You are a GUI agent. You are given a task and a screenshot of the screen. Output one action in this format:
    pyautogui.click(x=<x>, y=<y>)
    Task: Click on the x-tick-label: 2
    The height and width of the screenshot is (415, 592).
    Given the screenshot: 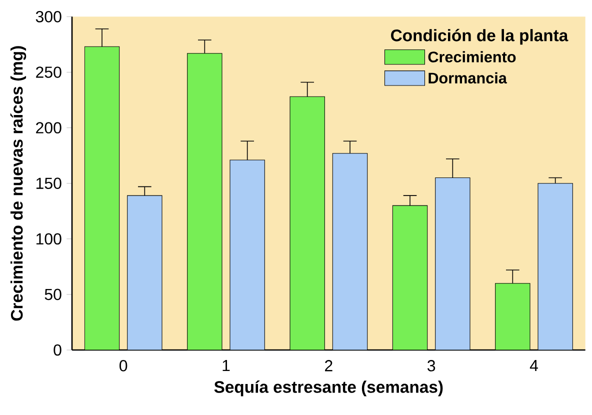 What is the action you would take?
    pyautogui.click(x=328, y=366)
    